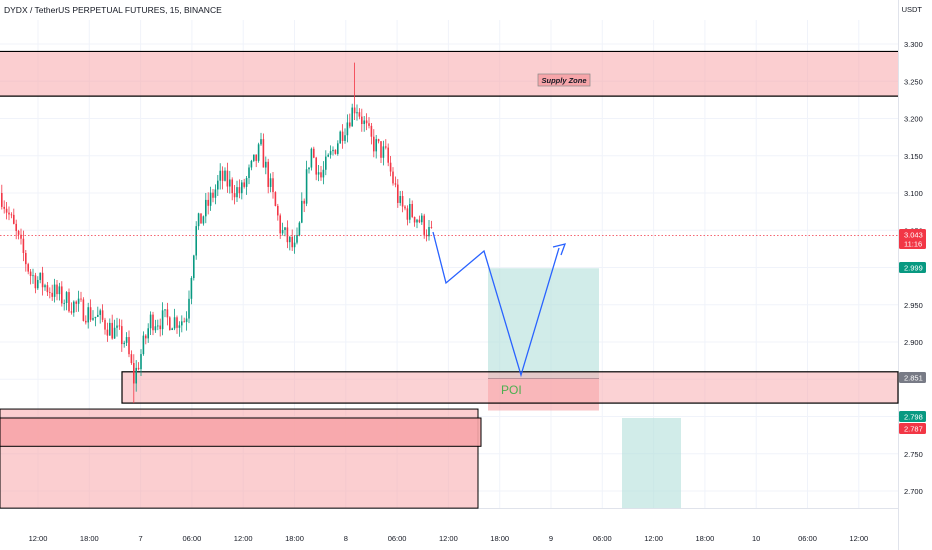 The width and height of the screenshot is (932, 550). Describe the element at coordinates (913, 81) in the screenshot. I see `y-tick-label: 3.250` at that location.